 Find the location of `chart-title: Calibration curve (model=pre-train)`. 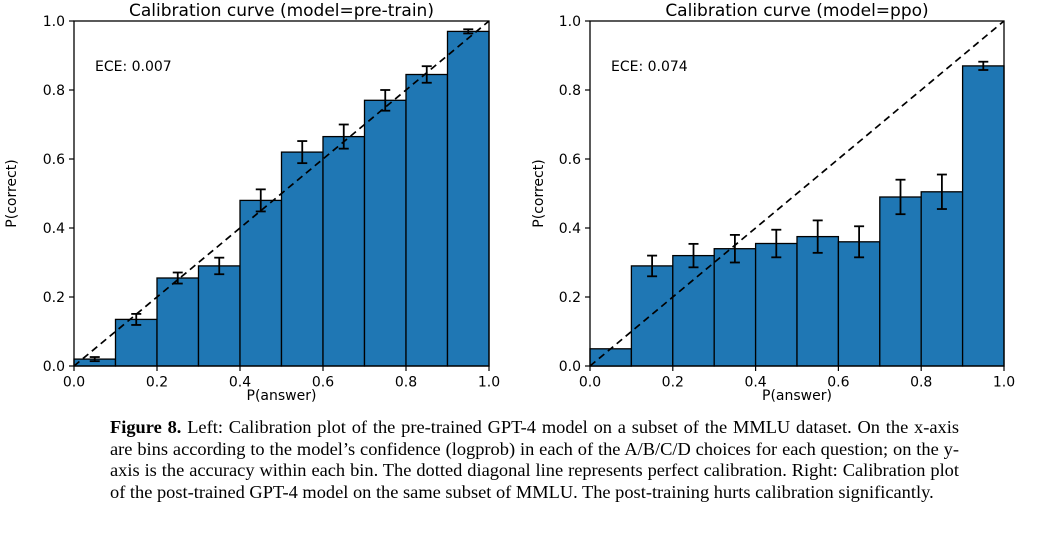

chart-title: Calibration curve (model=pre-train) is located at coordinates (281, 11).